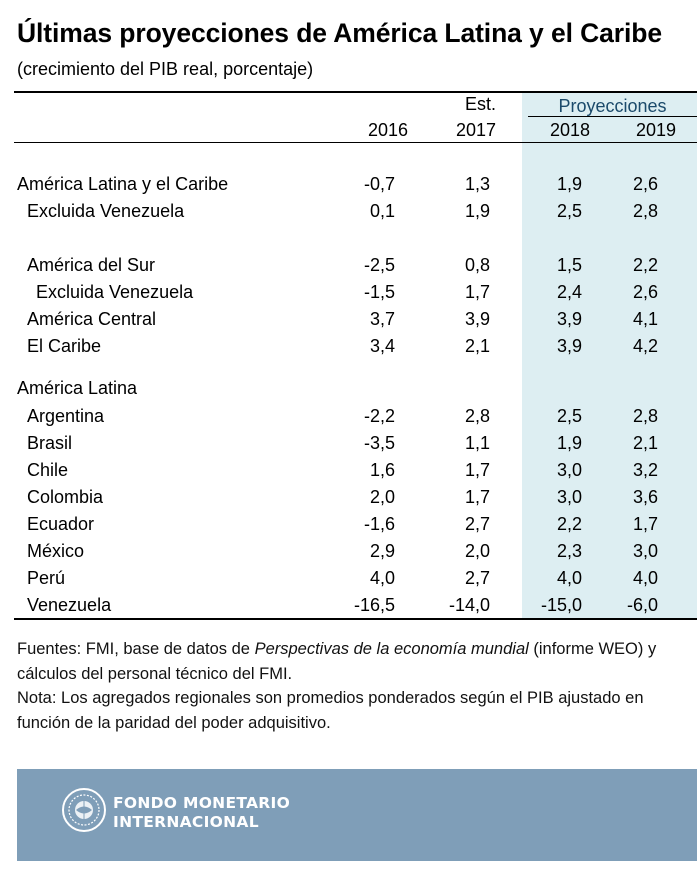 The height and width of the screenshot is (879, 697). I want to click on table-row: América Latina y el Caribe -0,7 1,3 1,9 2,6, so click(348, 187).